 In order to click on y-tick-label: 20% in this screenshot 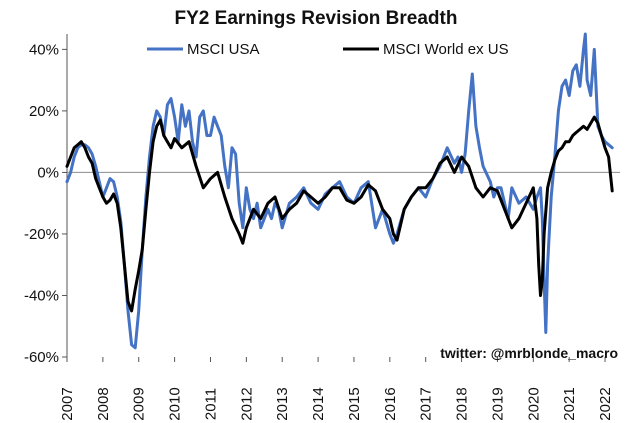, I will do `click(44, 111)`.